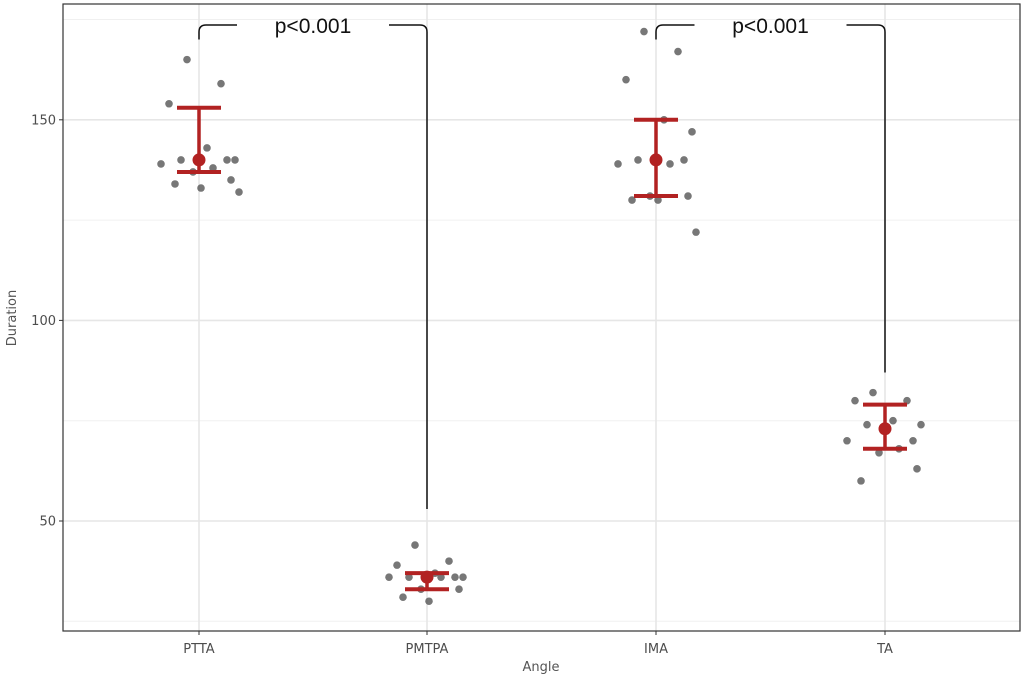 This screenshot has height=681, width=1028. Describe the element at coordinates (538, 644) in the screenshot. I see `x-axis: PTTA PMTPA IMA TA` at that location.